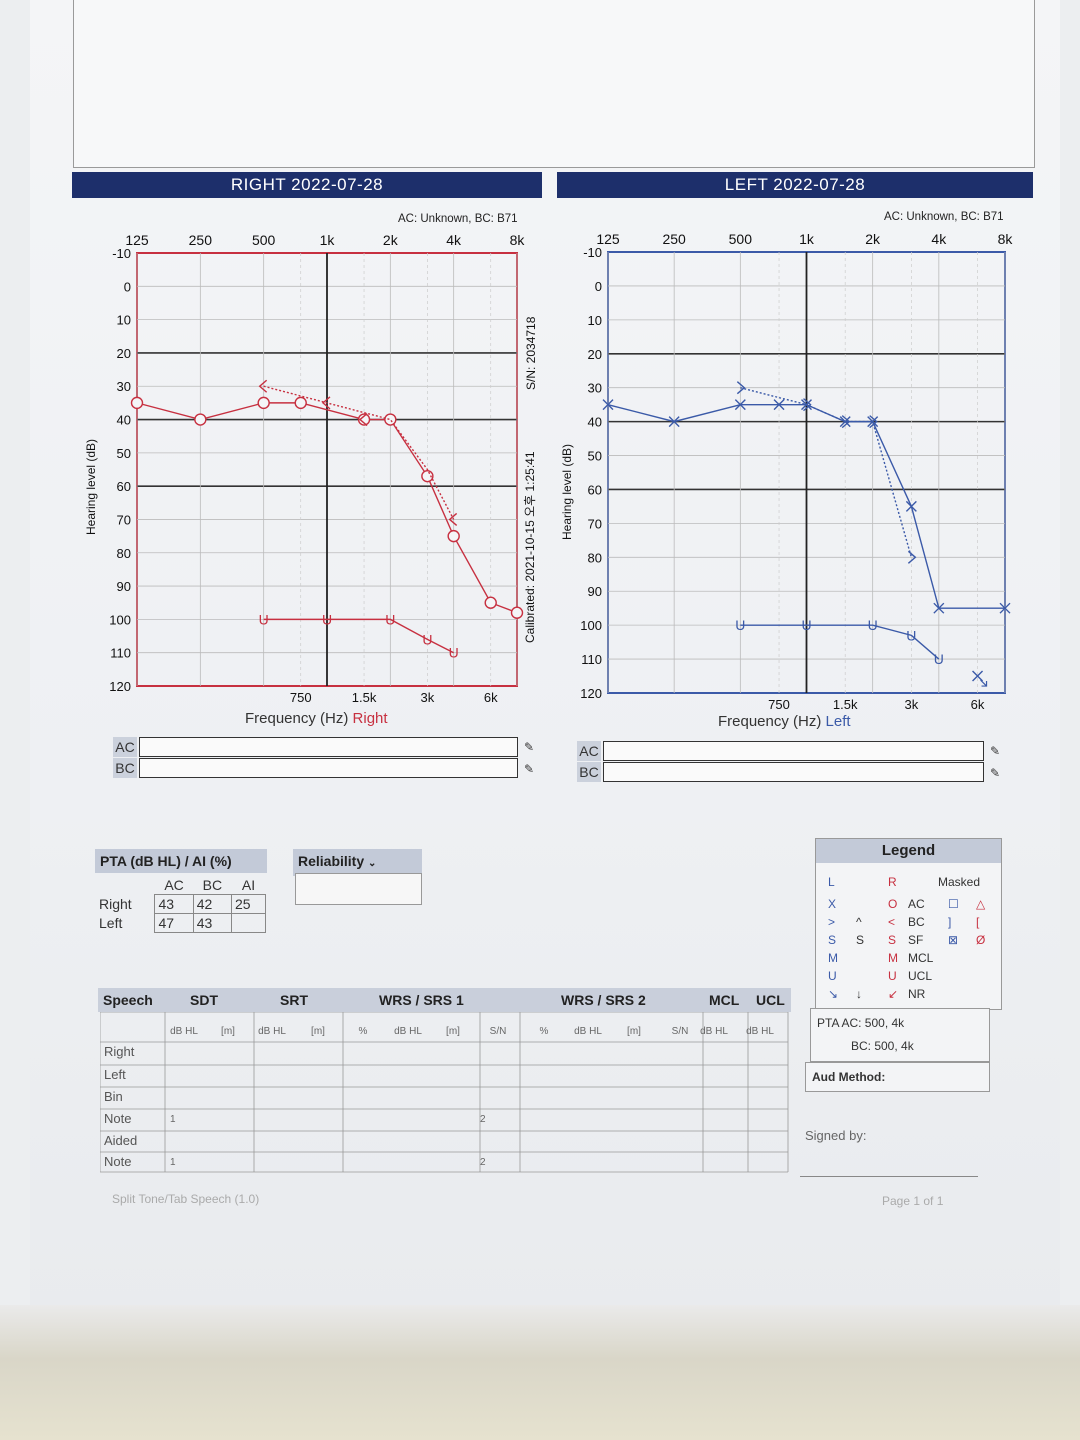 This screenshot has width=1080, height=1440. Describe the element at coordinates (137, 240) in the screenshot. I see `right-top-tick-label: 125` at that location.